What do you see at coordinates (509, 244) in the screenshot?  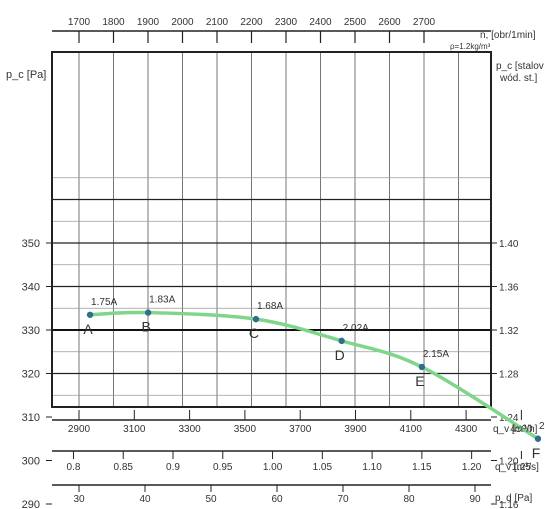 I see `right-tick-label: 1.40` at bounding box center [509, 244].